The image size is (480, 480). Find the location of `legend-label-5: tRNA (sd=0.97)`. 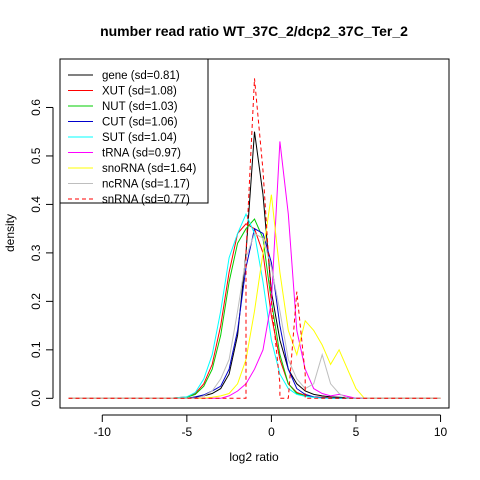

legend-label-5: tRNA (sd=0.97) is located at coordinates (141, 154).